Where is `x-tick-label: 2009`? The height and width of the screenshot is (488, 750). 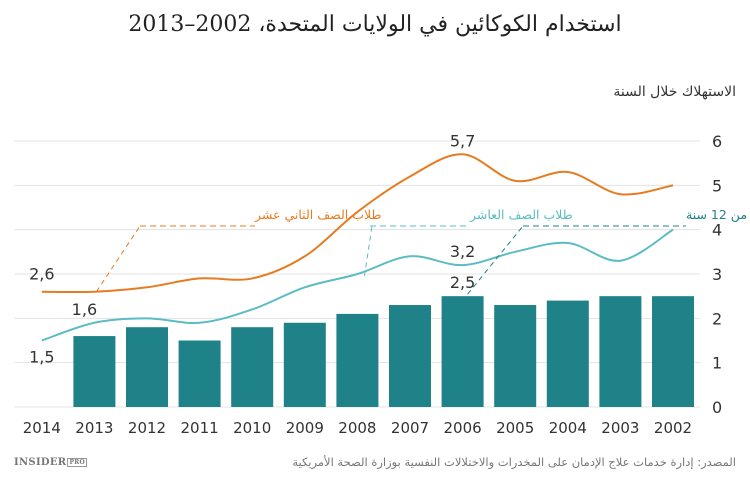
x-tick-label: 2009 is located at coordinates (305, 428).